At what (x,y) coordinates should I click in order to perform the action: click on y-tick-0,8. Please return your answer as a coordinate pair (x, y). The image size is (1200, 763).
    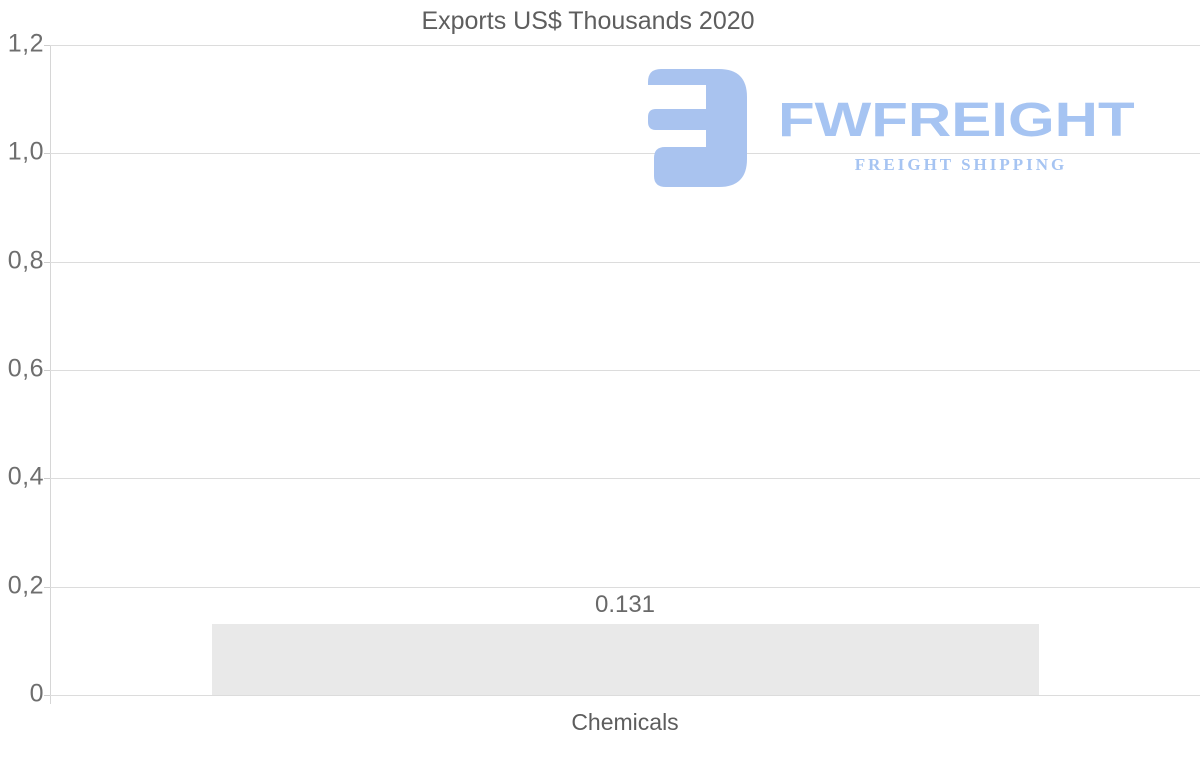
    Looking at the image, I should click on (47, 262).